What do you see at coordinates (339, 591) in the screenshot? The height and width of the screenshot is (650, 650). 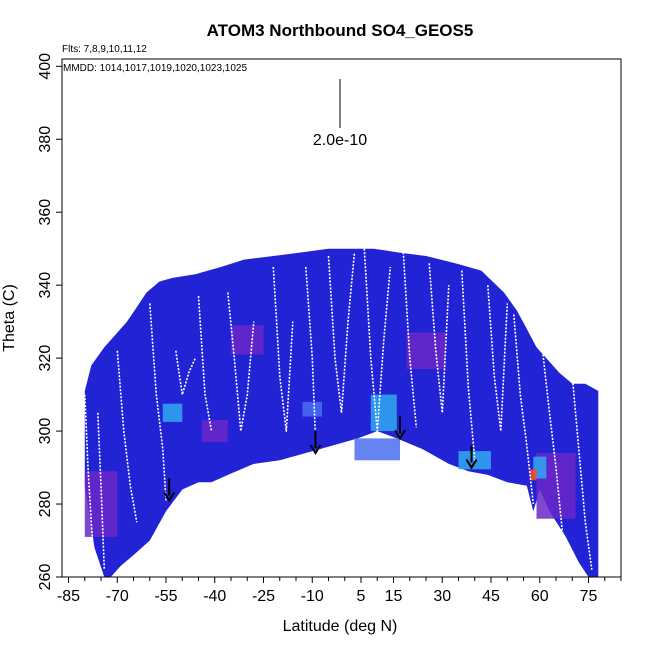 I see `x-axis: -85 -70 -55 -40 -25 -10 5 15 30 45 60 75` at bounding box center [339, 591].